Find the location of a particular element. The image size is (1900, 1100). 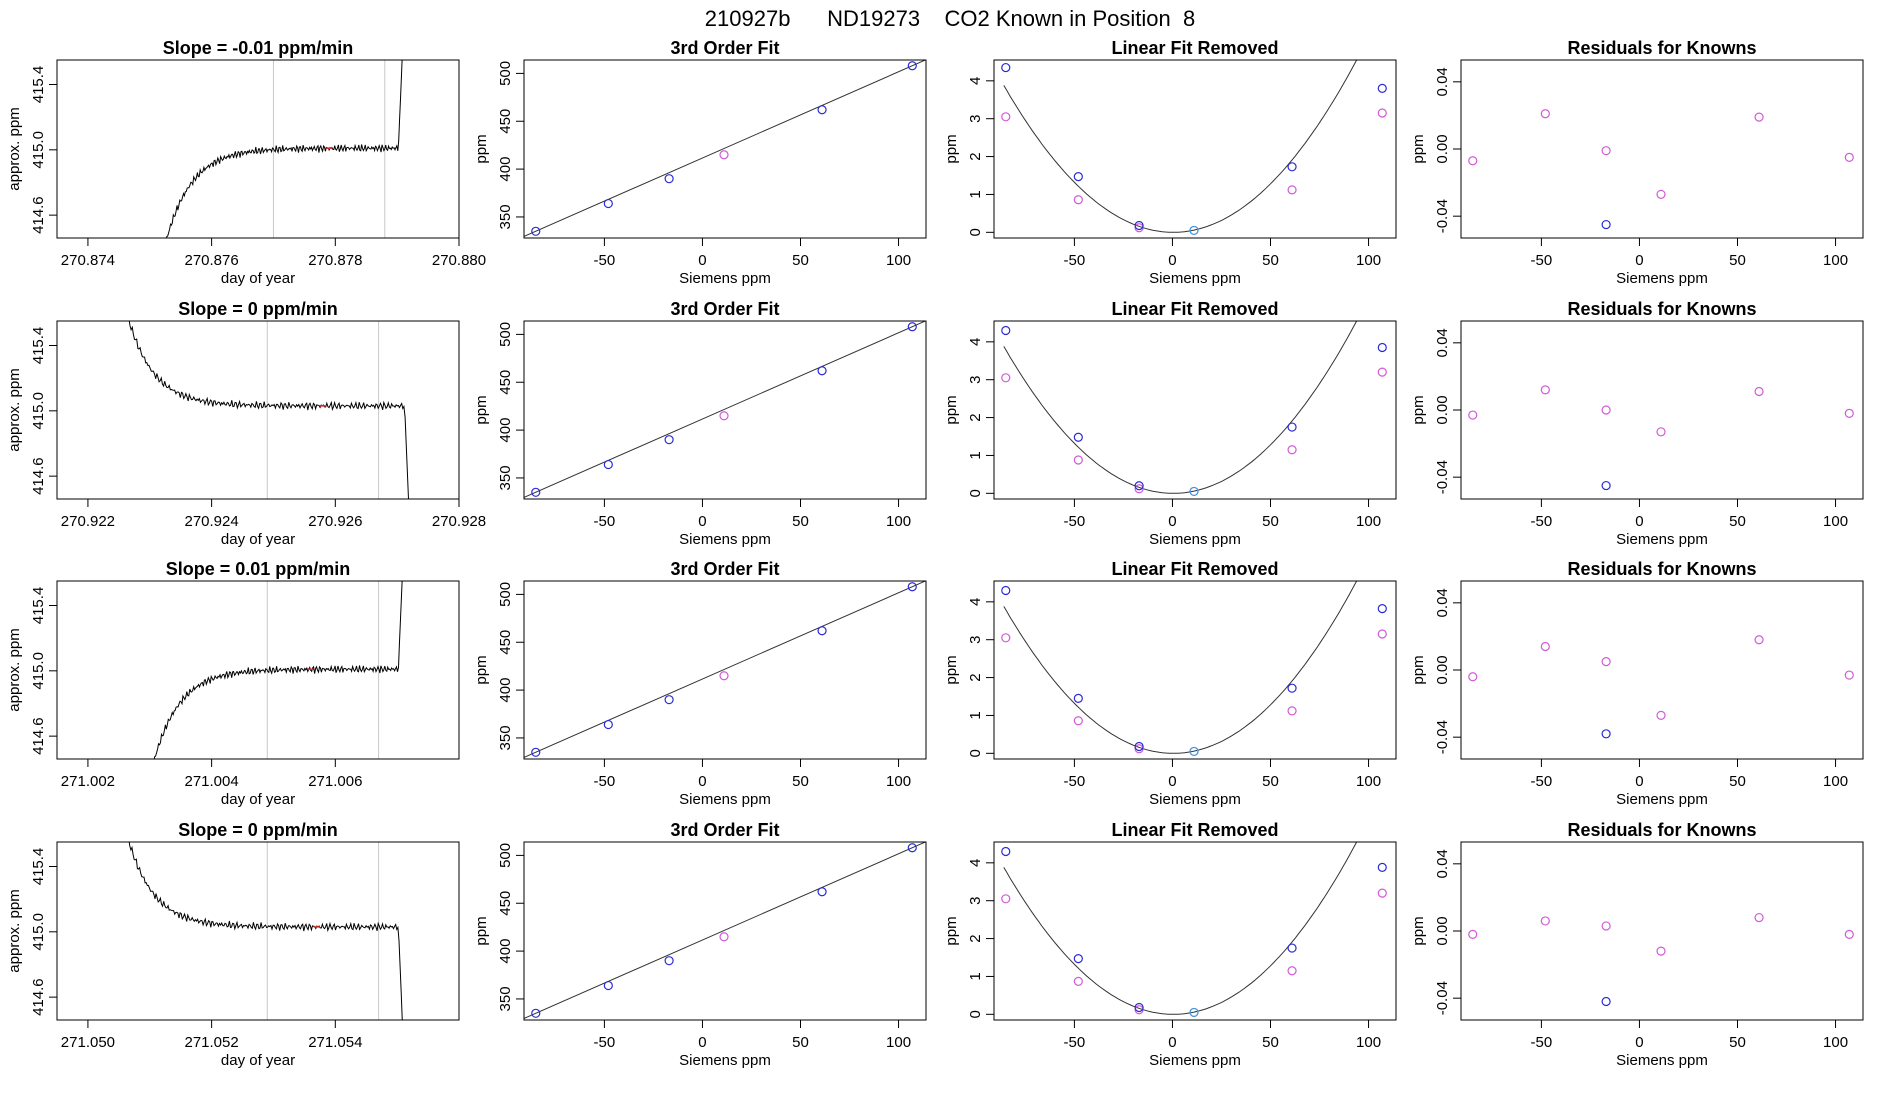

x-tick-label: 0 is located at coordinates (702, 521).